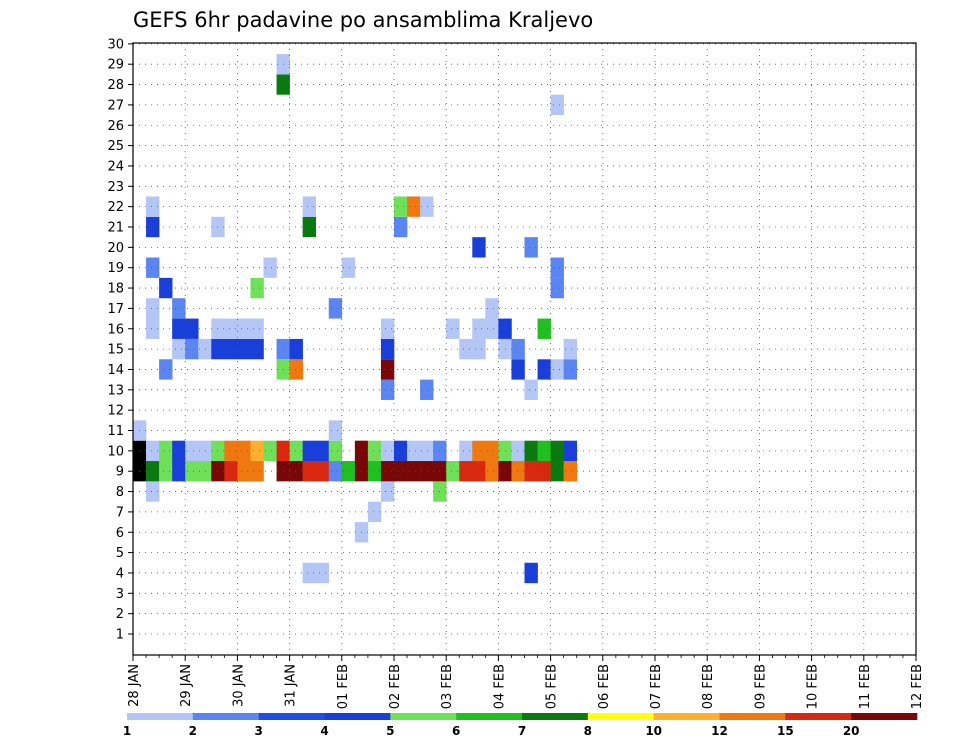 This screenshot has height=742, width=960. I want to click on y-tick-label: 26, so click(115, 126).